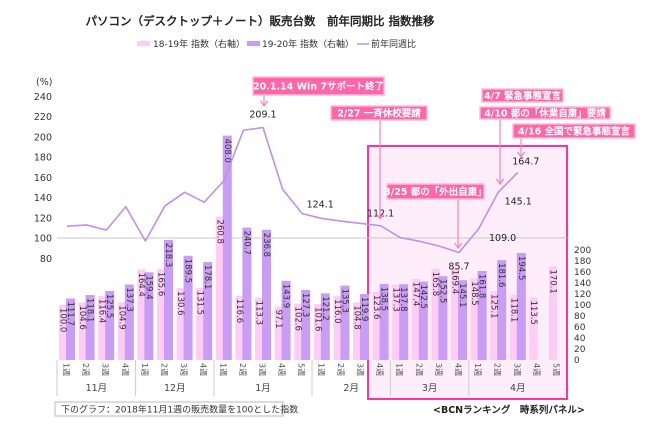 This screenshot has width=650, height=427. What do you see at coordinates (82, 317) in the screenshot?
I see `bar-label-18-19: 104.6` at bounding box center [82, 317].